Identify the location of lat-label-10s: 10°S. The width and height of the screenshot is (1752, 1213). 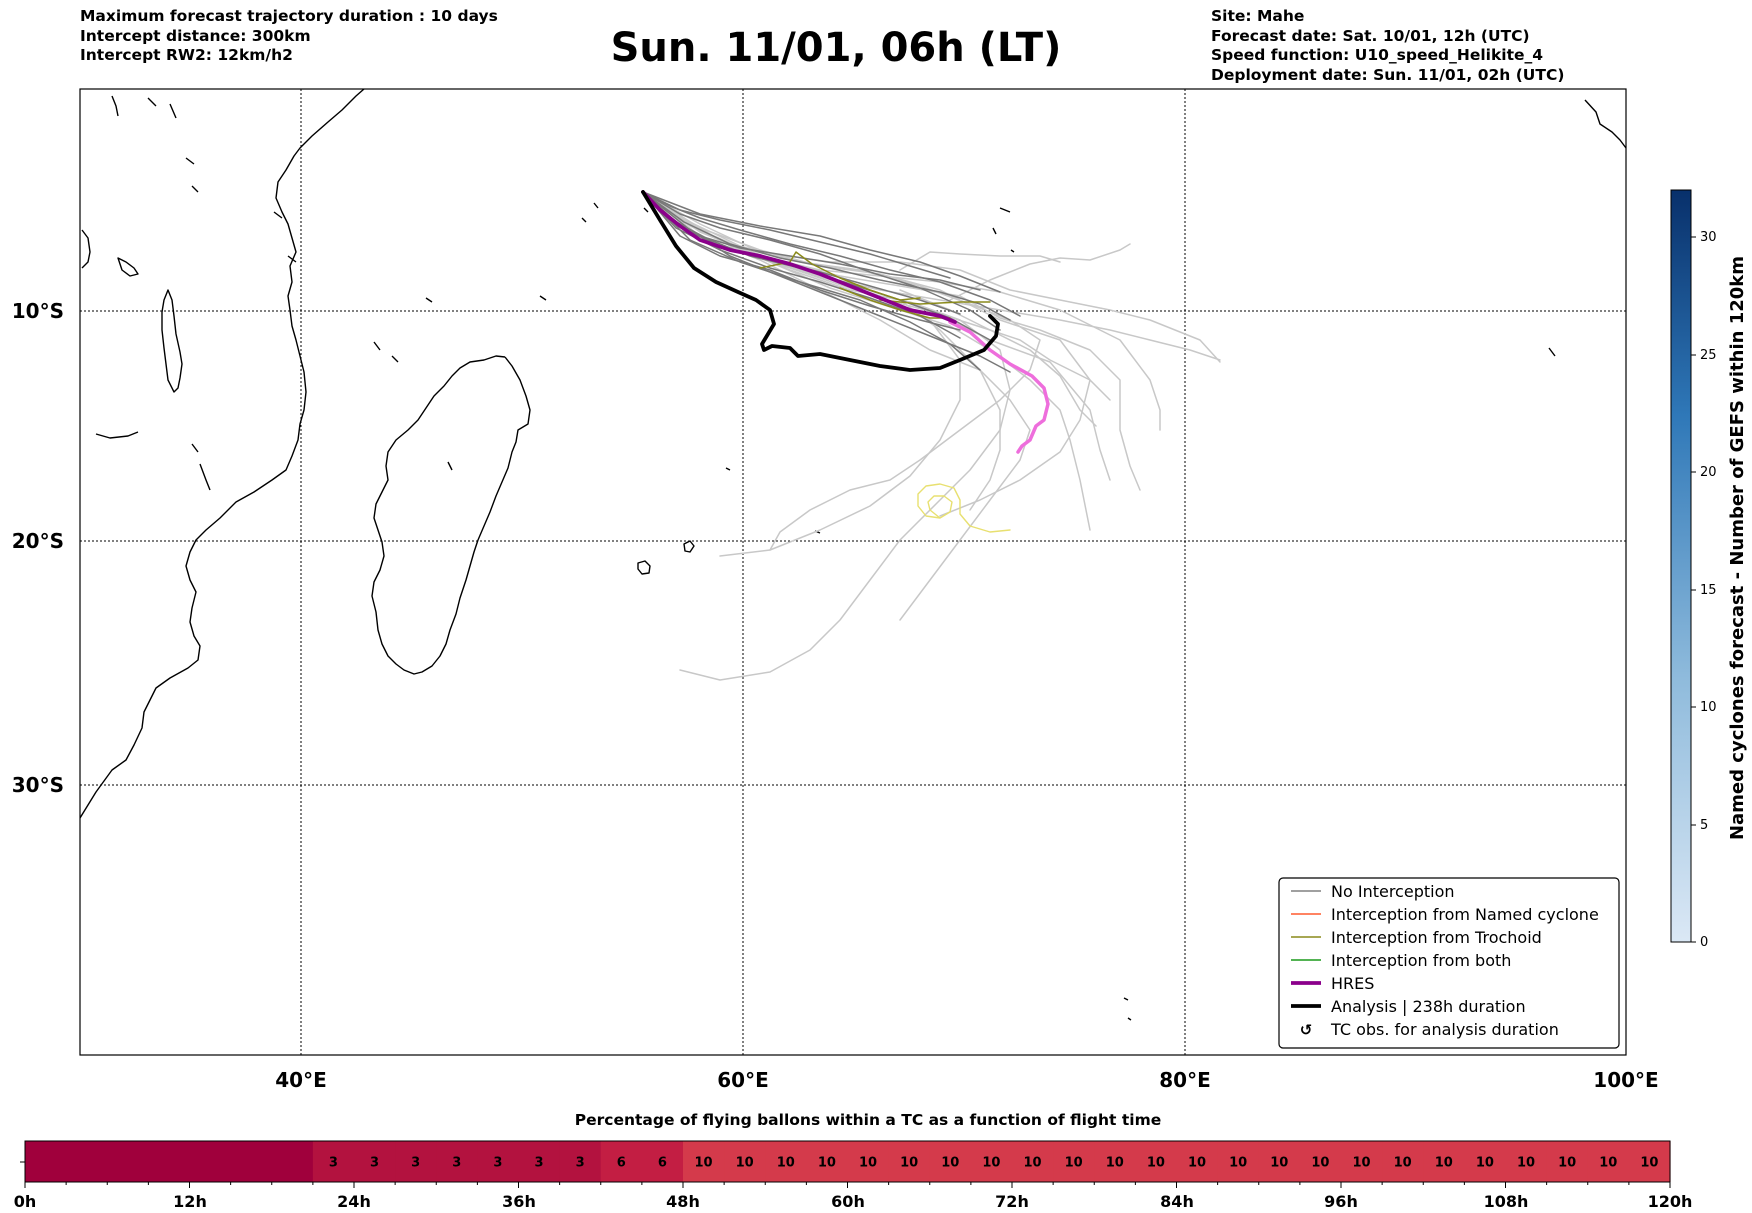
(38, 311).